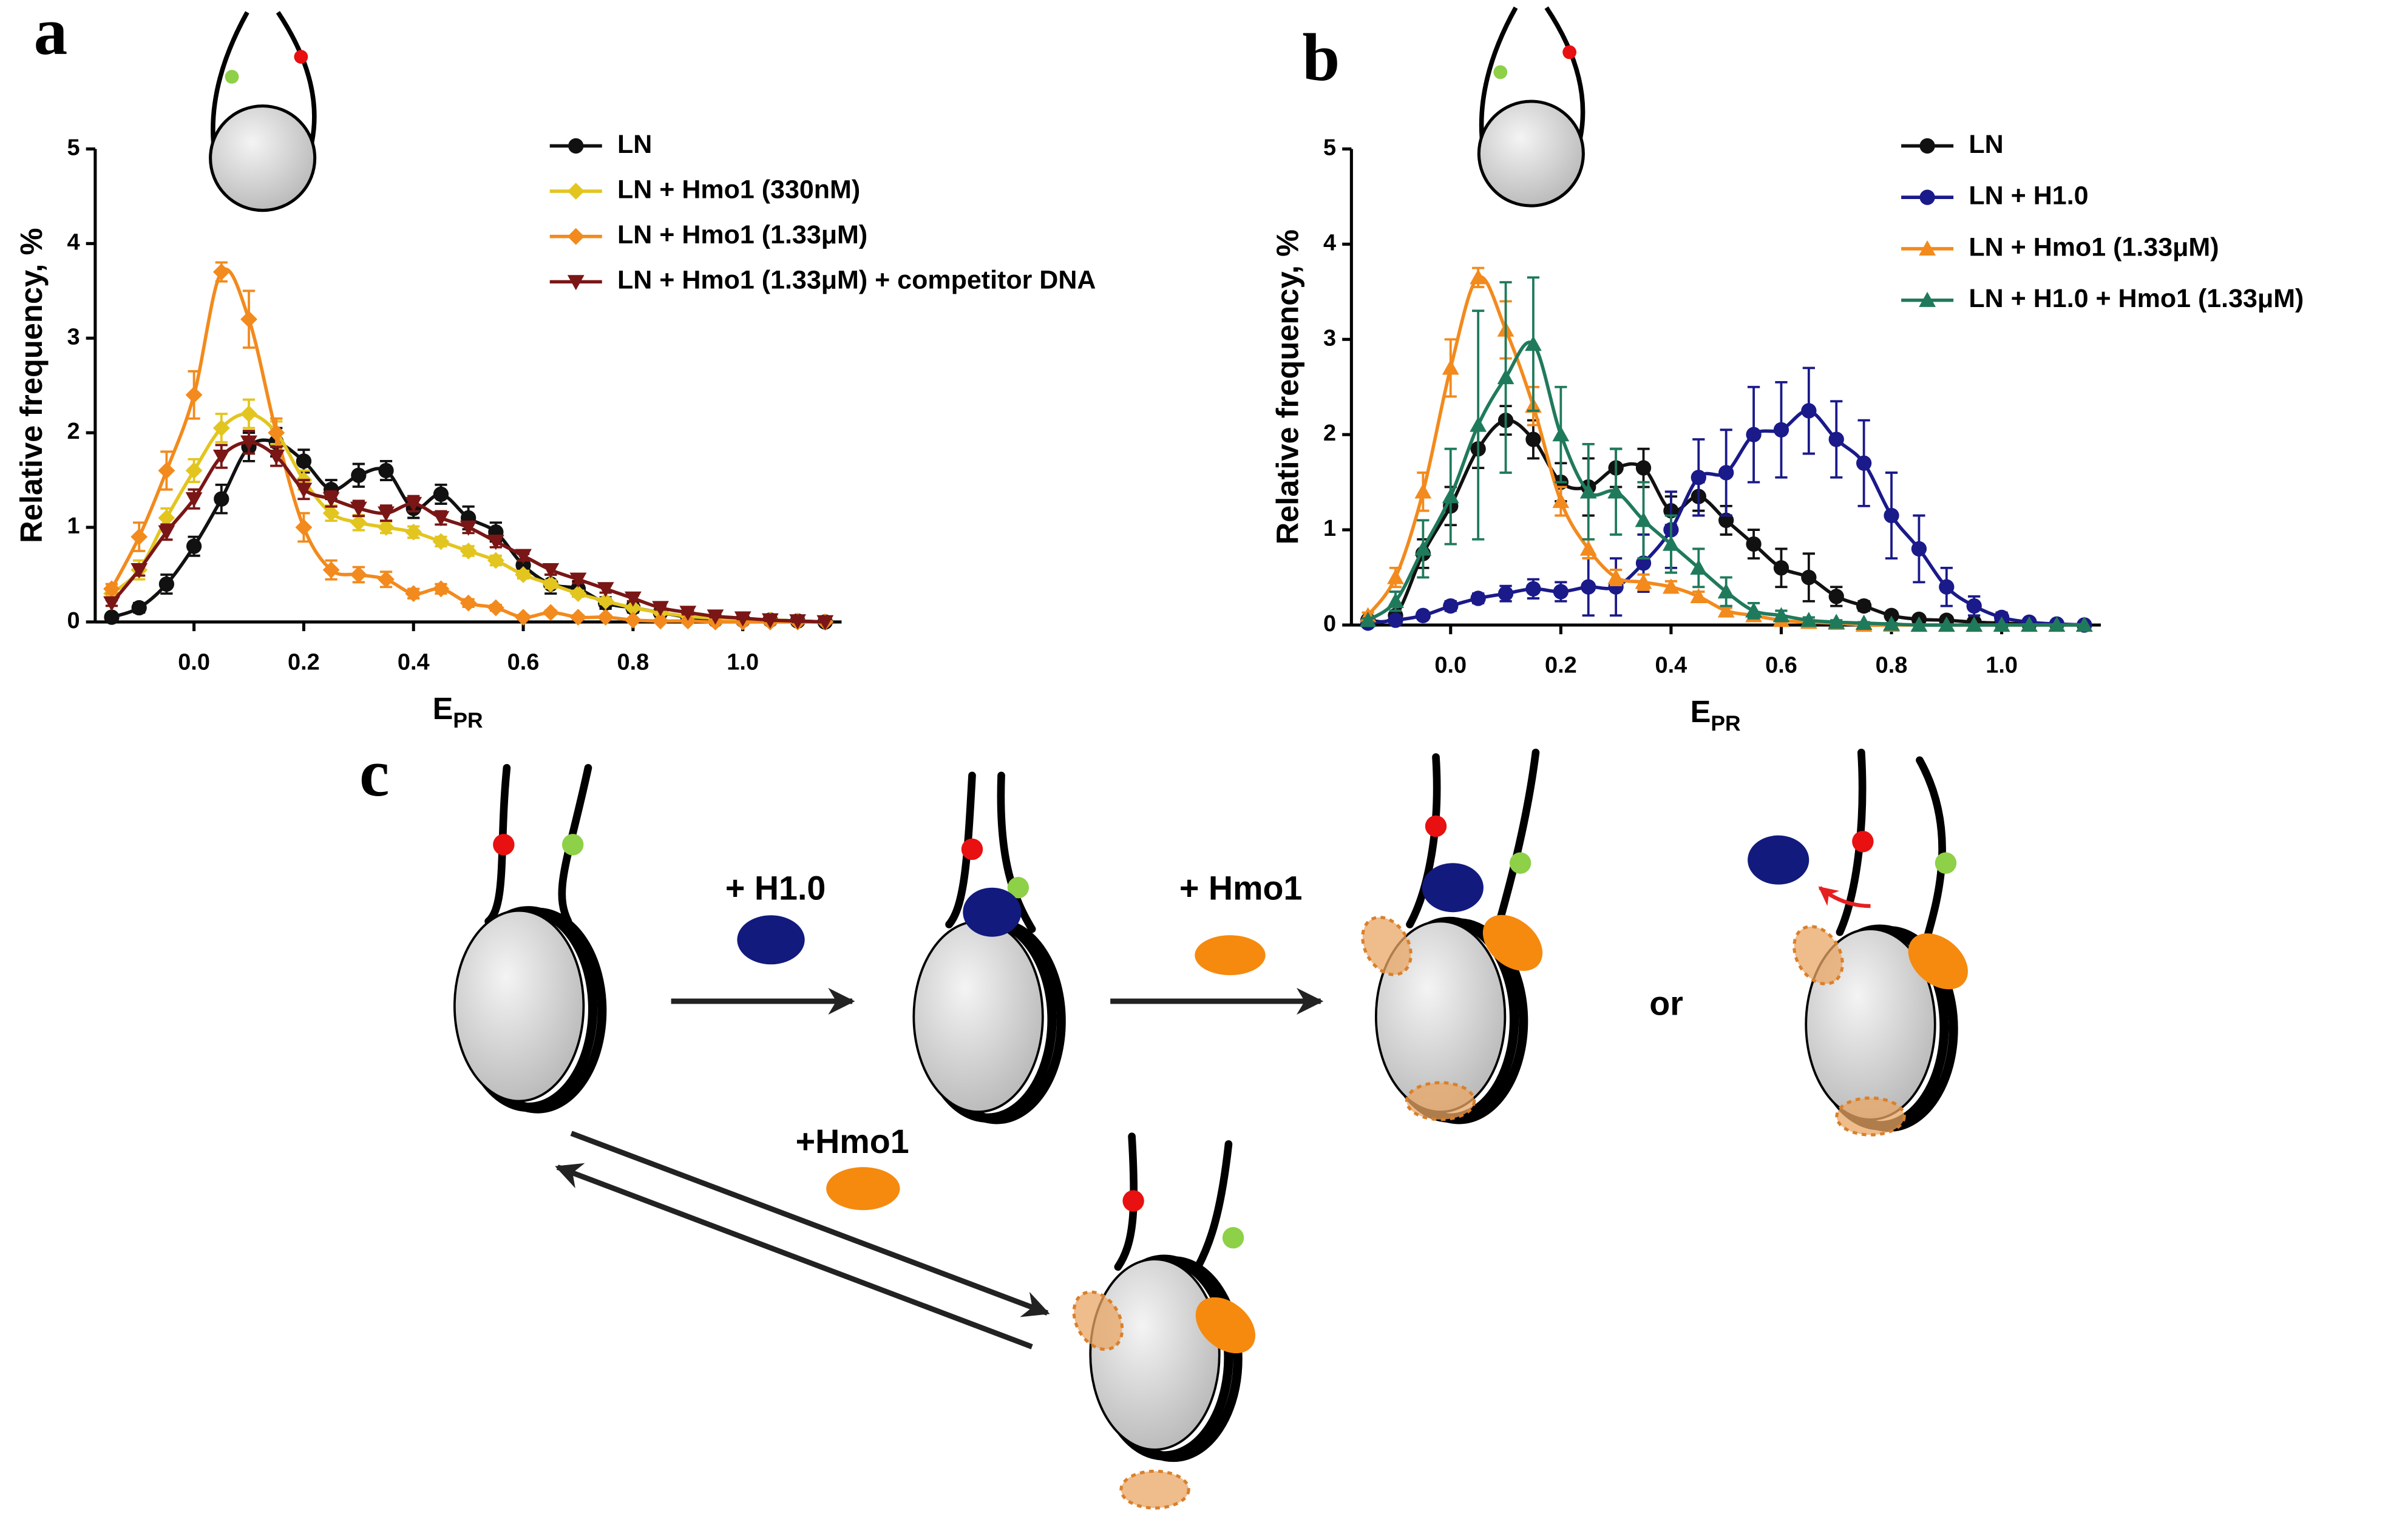 This screenshot has width=2408, height=1528. Describe the element at coordinates (51, 34) in the screenshot. I see `panel-label: a` at that location.